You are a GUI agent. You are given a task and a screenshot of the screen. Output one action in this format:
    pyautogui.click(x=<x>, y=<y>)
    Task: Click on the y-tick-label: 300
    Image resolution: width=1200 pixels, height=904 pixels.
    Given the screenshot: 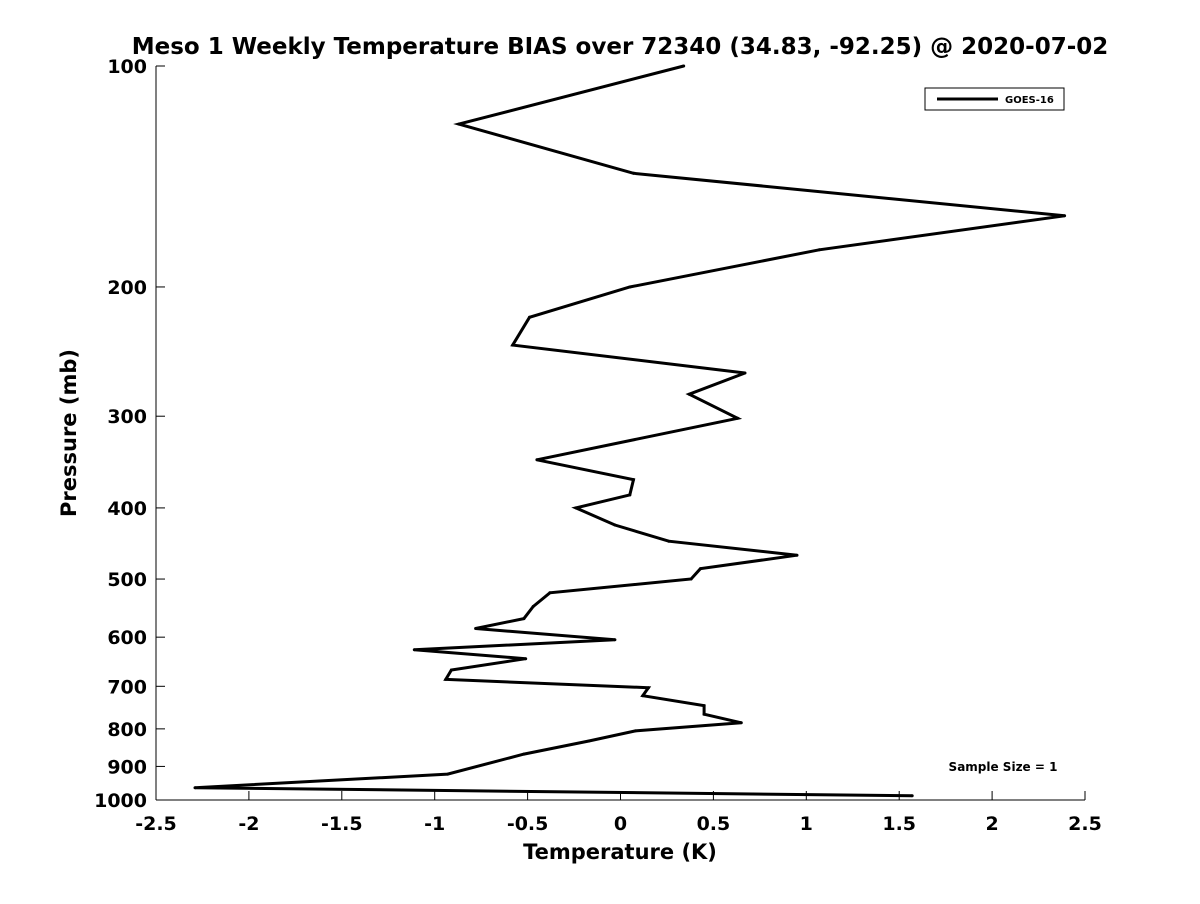 What is the action you would take?
    pyautogui.click(x=127, y=417)
    